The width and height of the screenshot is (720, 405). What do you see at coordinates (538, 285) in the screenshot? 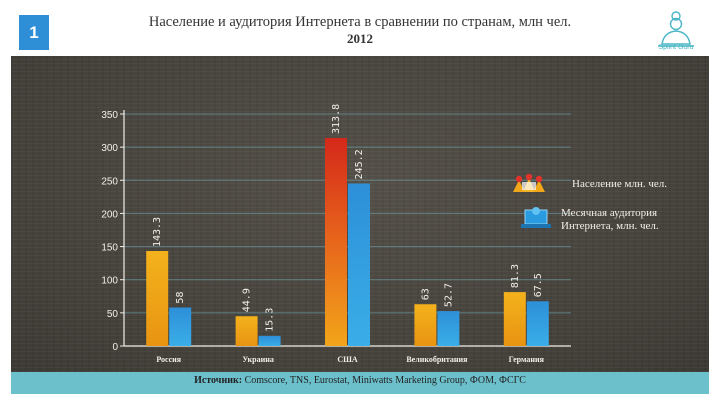
I see `data-label: 67.5` at bounding box center [538, 285].